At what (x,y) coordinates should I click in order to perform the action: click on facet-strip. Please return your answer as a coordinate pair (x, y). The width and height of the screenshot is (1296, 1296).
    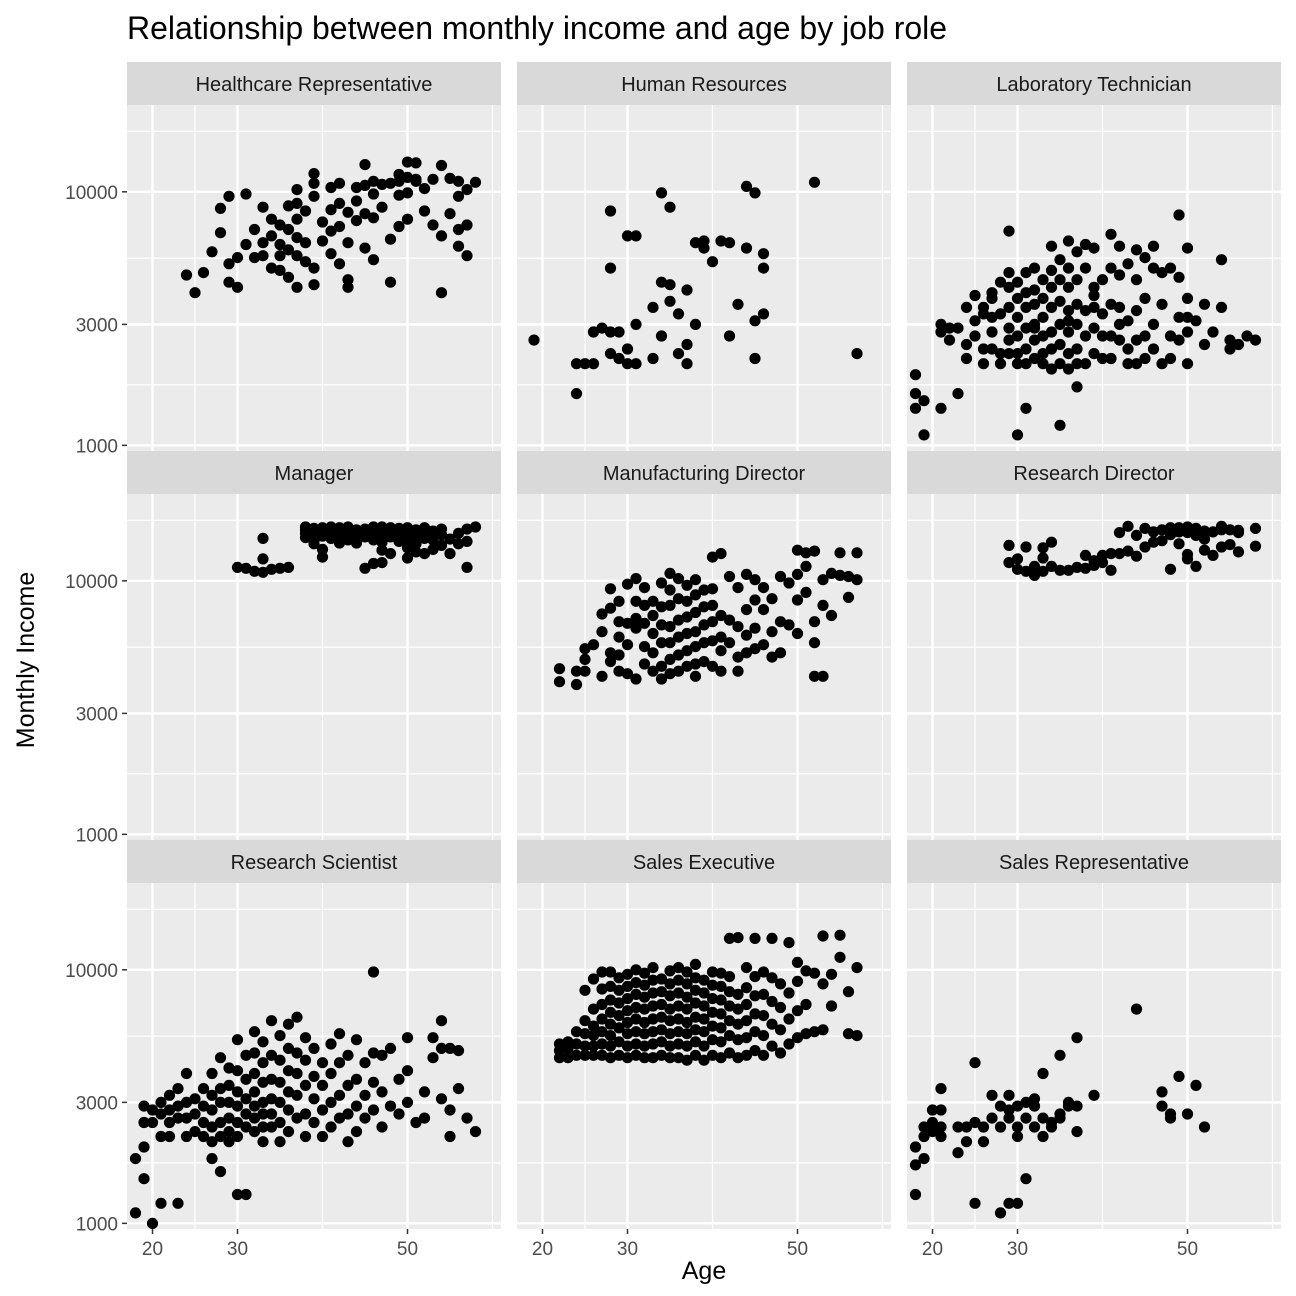
    Looking at the image, I should click on (704, 83).